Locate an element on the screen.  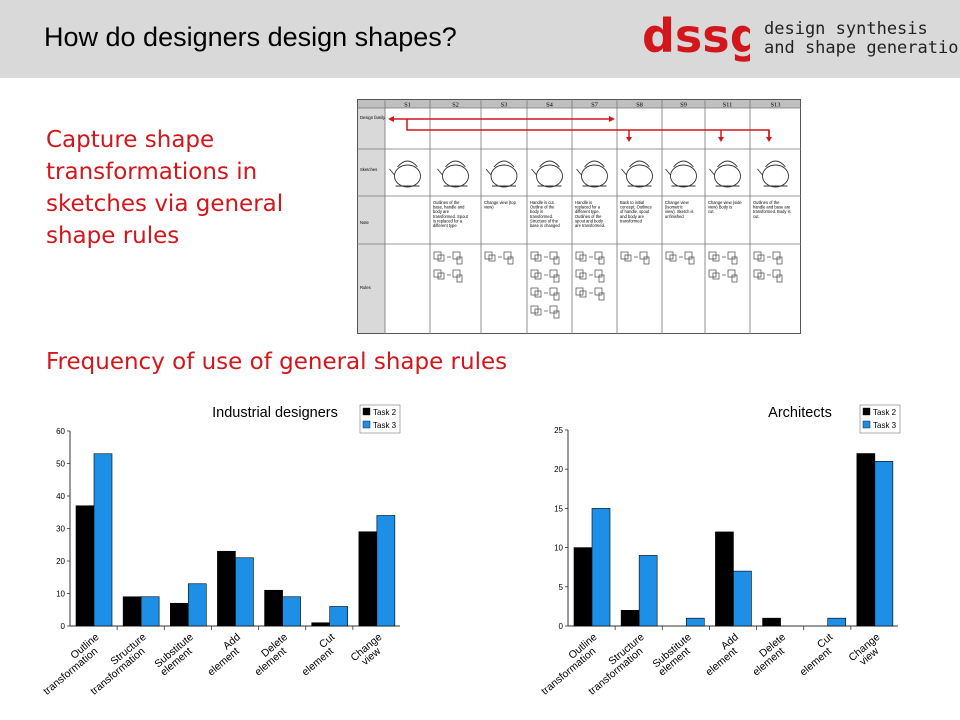
tagline-line-2: and shape generation is located at coordinates (862, 48).